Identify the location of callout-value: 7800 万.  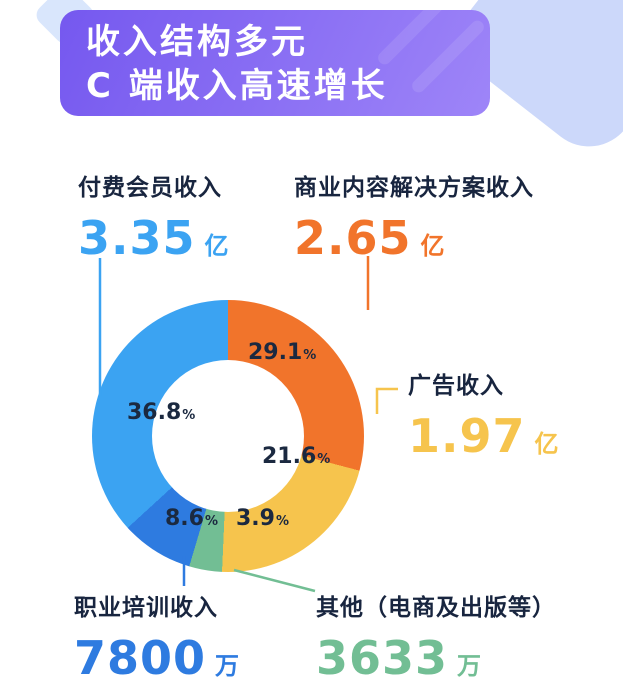
(156, 658).